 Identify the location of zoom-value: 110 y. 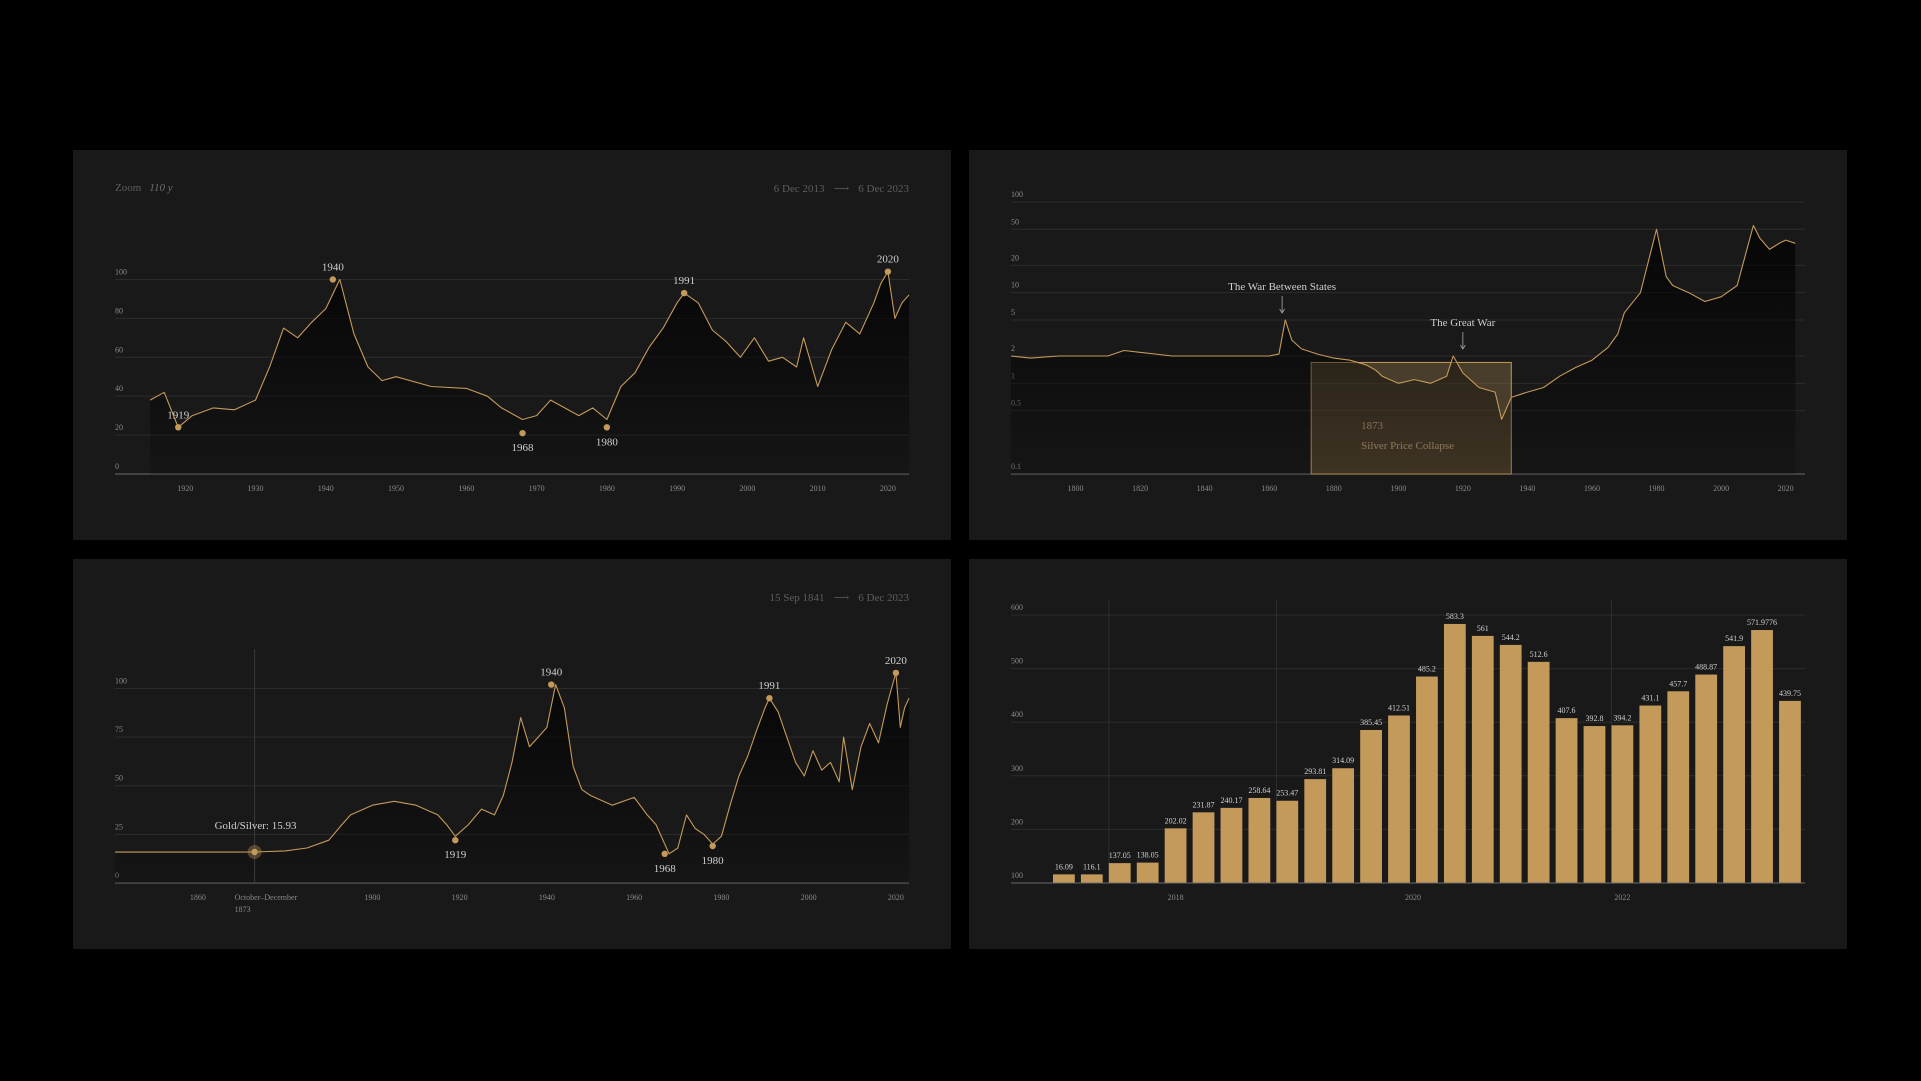
(161, 188).